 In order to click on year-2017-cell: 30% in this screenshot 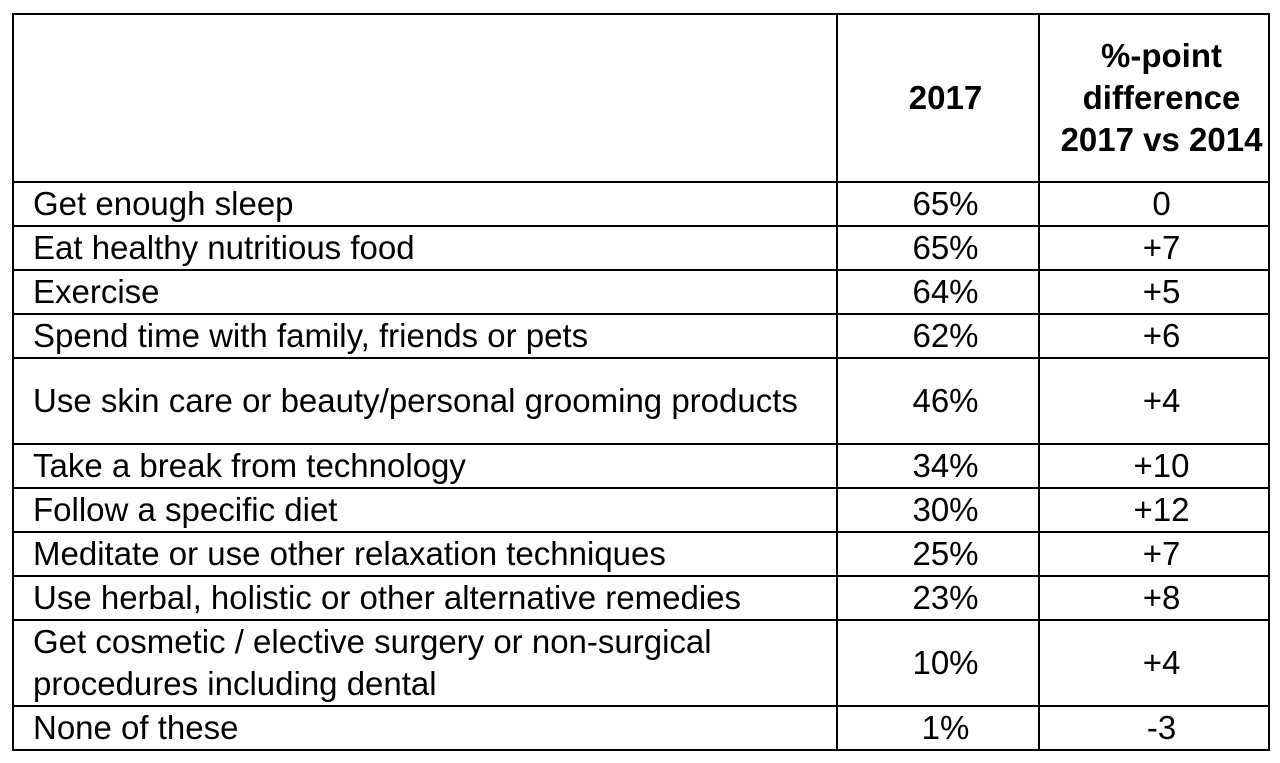, I will do `click(938, 510)`.